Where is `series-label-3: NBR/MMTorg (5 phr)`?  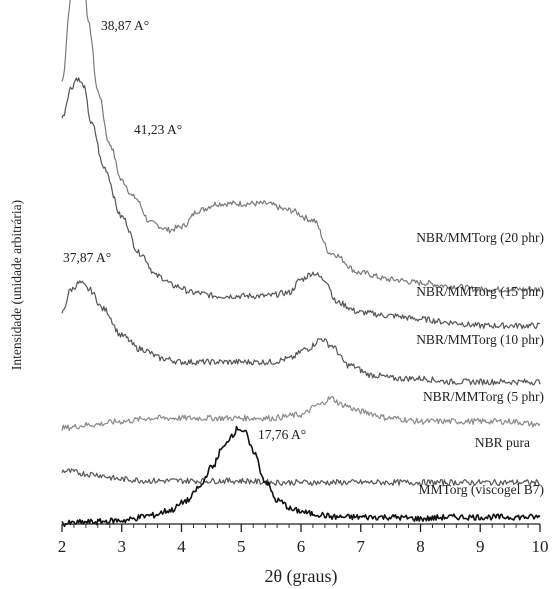
series-label-3: NBR/MMTorg (5 phr) is located at coordinates (483, 396).